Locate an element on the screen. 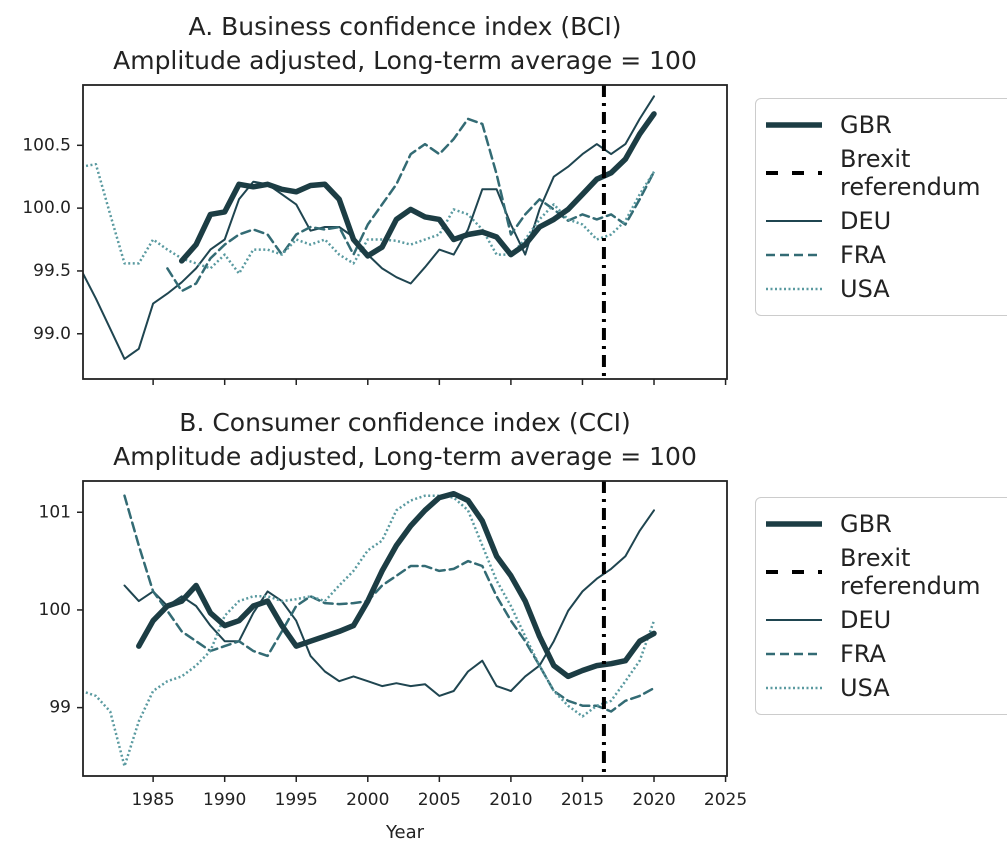  x-tick-label: 2020 is located at coordinates (653, 800).